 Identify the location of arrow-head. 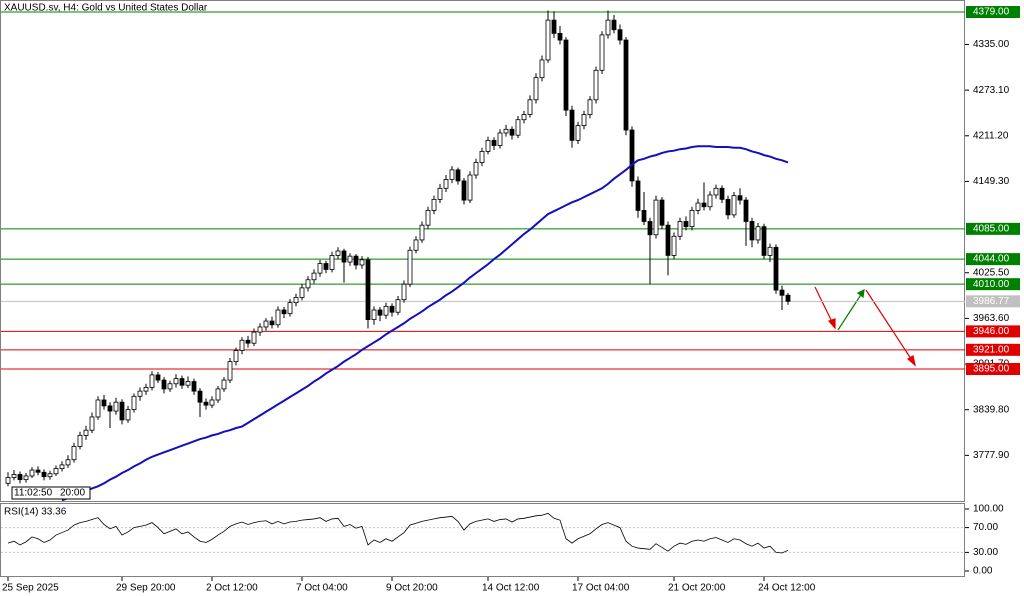
(911, 361).